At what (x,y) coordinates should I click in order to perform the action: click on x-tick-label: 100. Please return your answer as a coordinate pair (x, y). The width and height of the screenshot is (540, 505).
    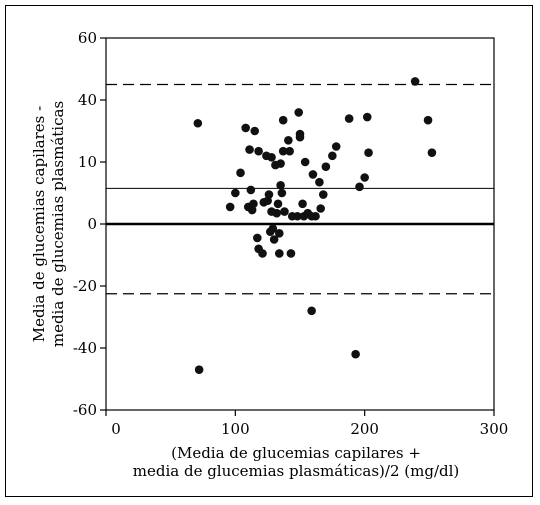
    Looking at the image, I should click on (235, 429).